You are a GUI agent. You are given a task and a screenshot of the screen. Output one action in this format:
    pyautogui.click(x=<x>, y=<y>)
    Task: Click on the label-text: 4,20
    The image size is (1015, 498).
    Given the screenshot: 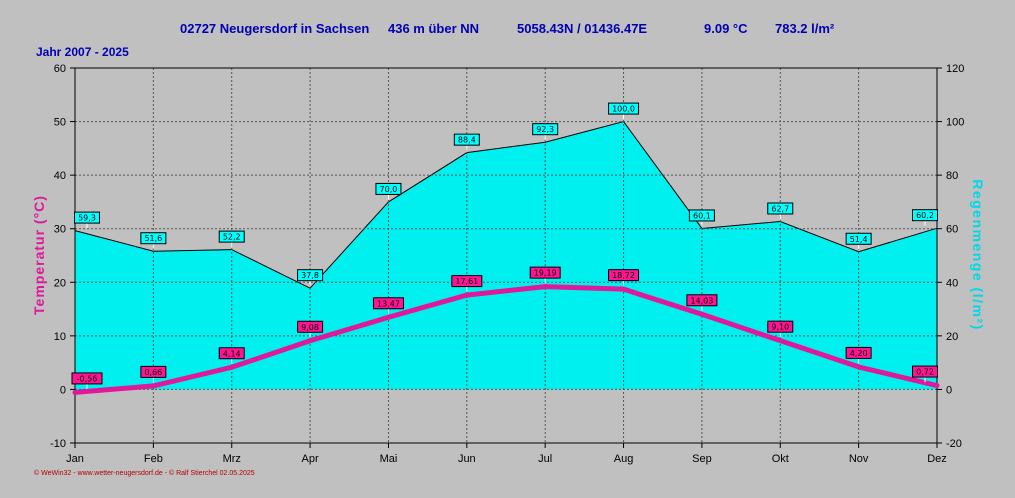 What is the action you would take?
    pyautogui.click(x=859, y=353)
    